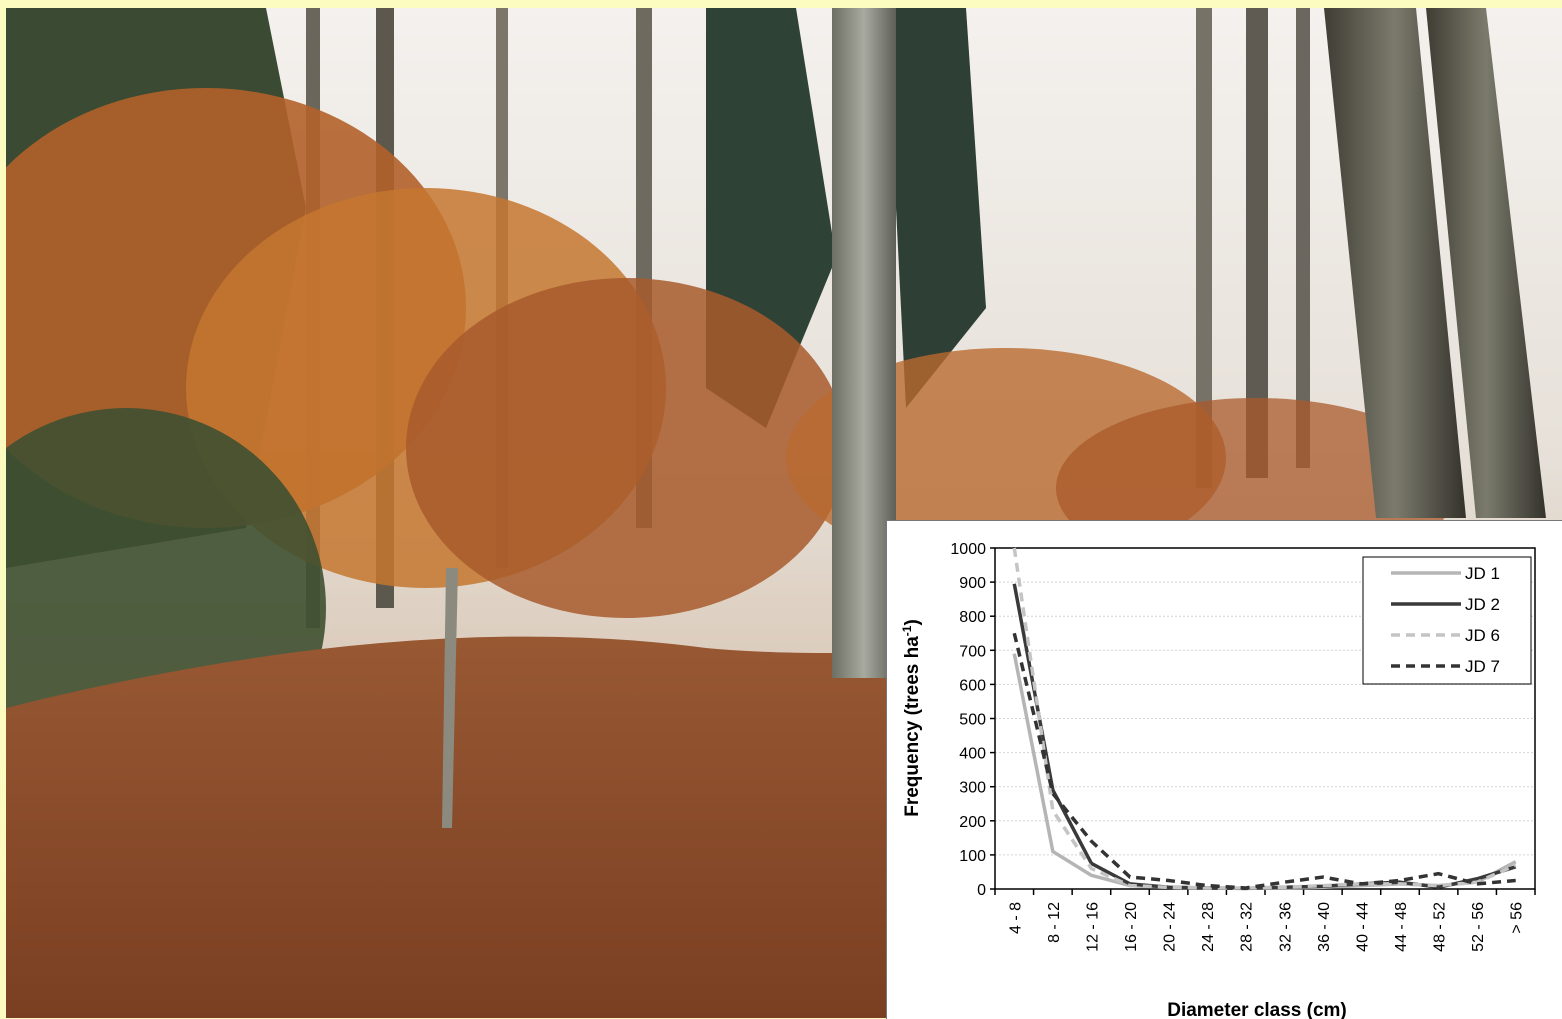  I want to click on y-tick-label: 200, so click(972, 822).